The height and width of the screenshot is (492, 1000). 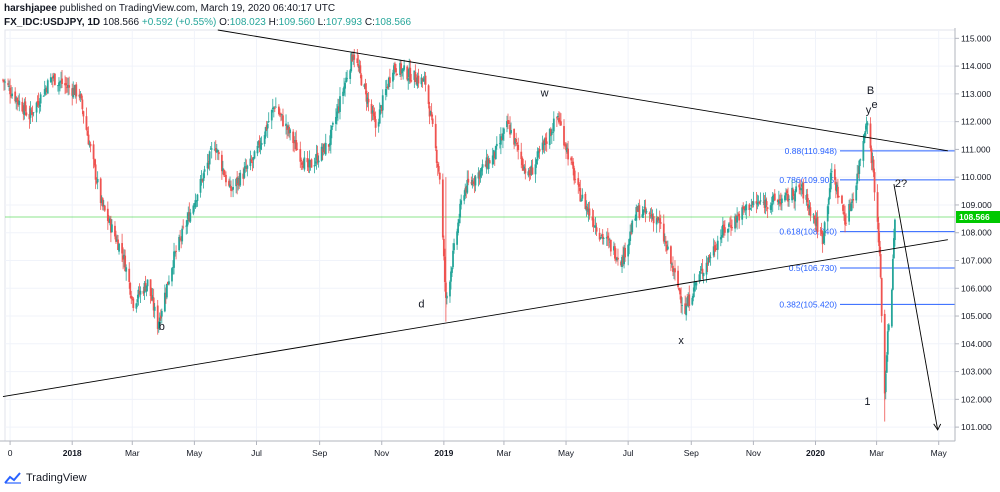 I want to click on y-tick-label: 109.000, so click(x=976, y=205).